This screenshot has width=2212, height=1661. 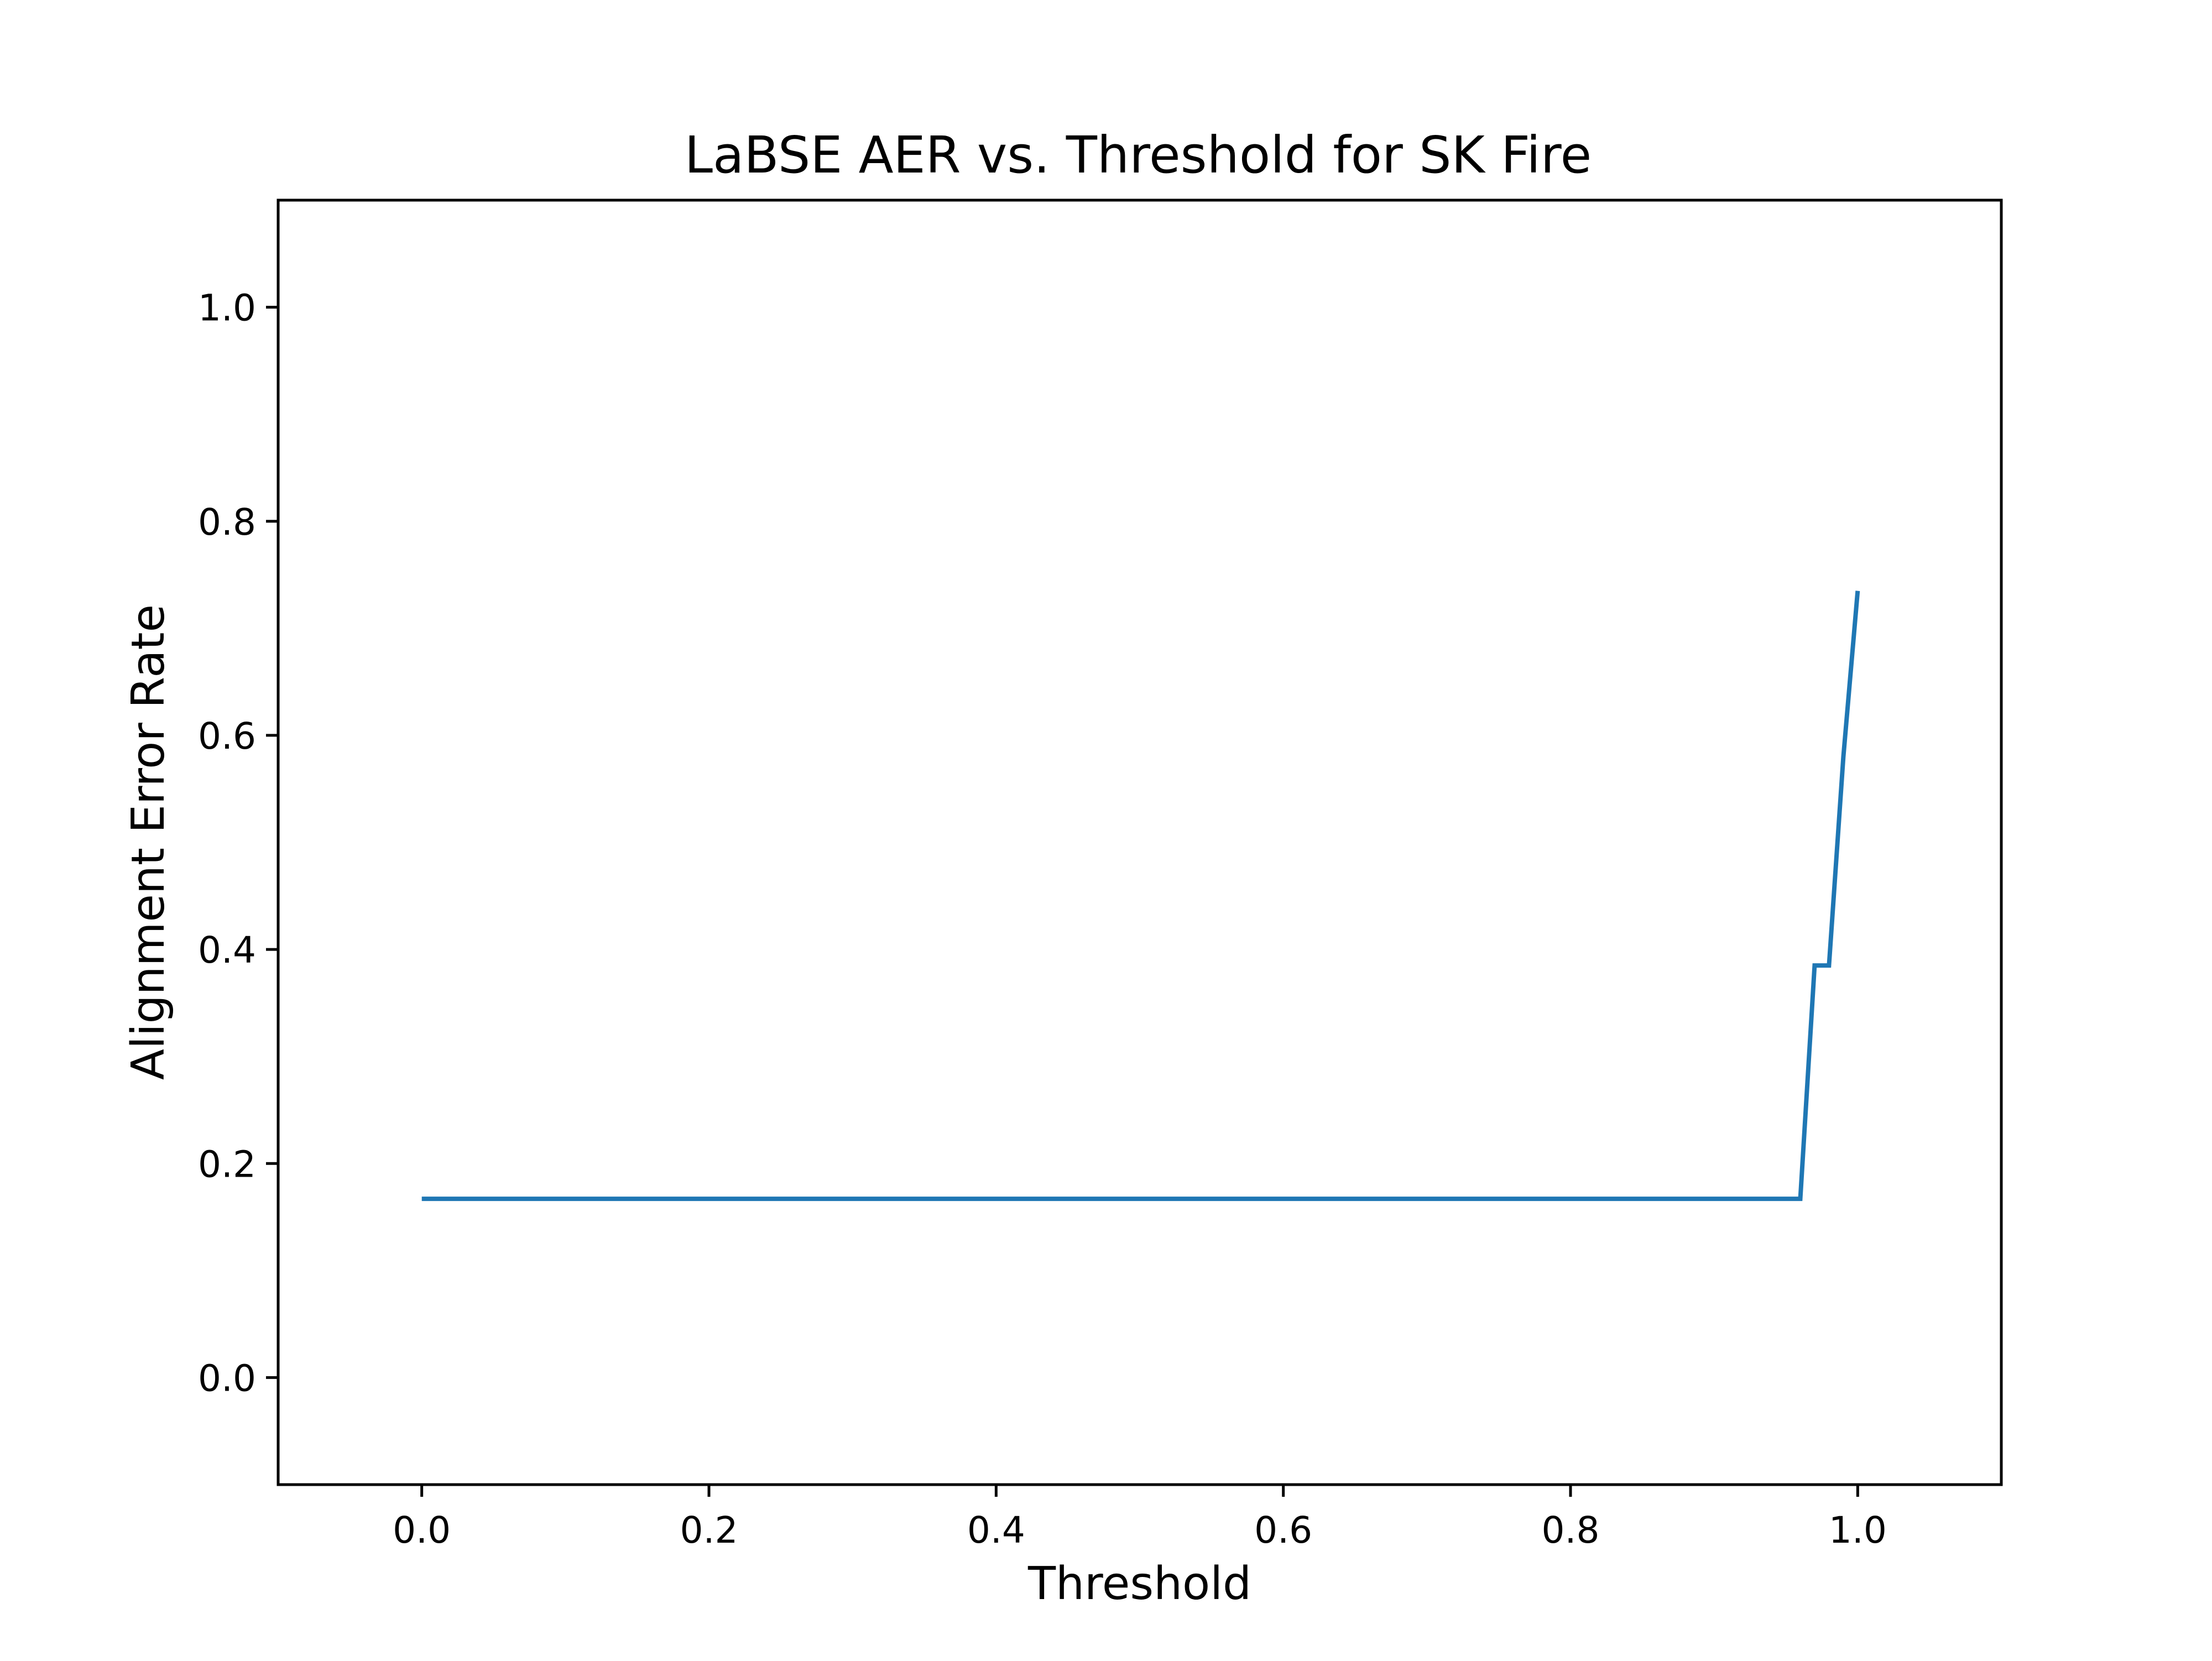 What do you see at coordinates (1858, 1530) in the screenshot?
I see `x-tick-label: 1.0` at bounding box center [1858, 1530].